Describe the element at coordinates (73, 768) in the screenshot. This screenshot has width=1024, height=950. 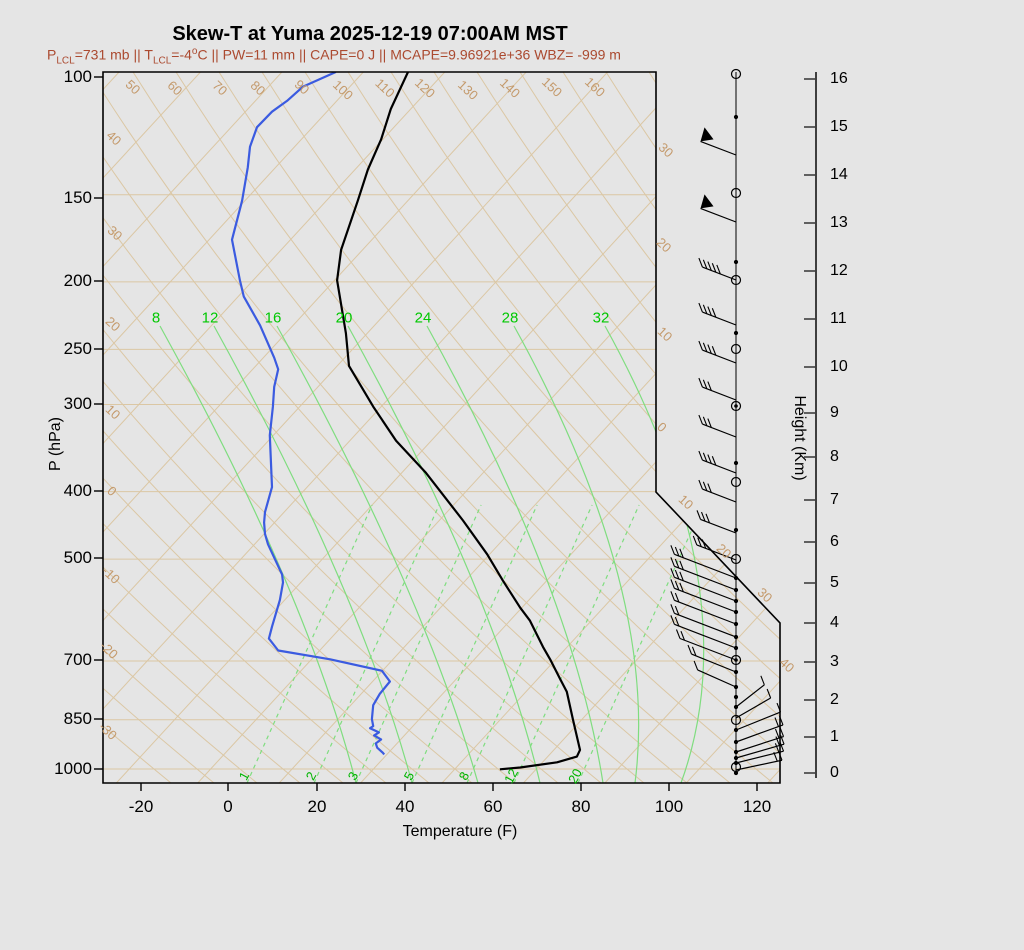
I see `pressure-tick-label: 1000` at that location.